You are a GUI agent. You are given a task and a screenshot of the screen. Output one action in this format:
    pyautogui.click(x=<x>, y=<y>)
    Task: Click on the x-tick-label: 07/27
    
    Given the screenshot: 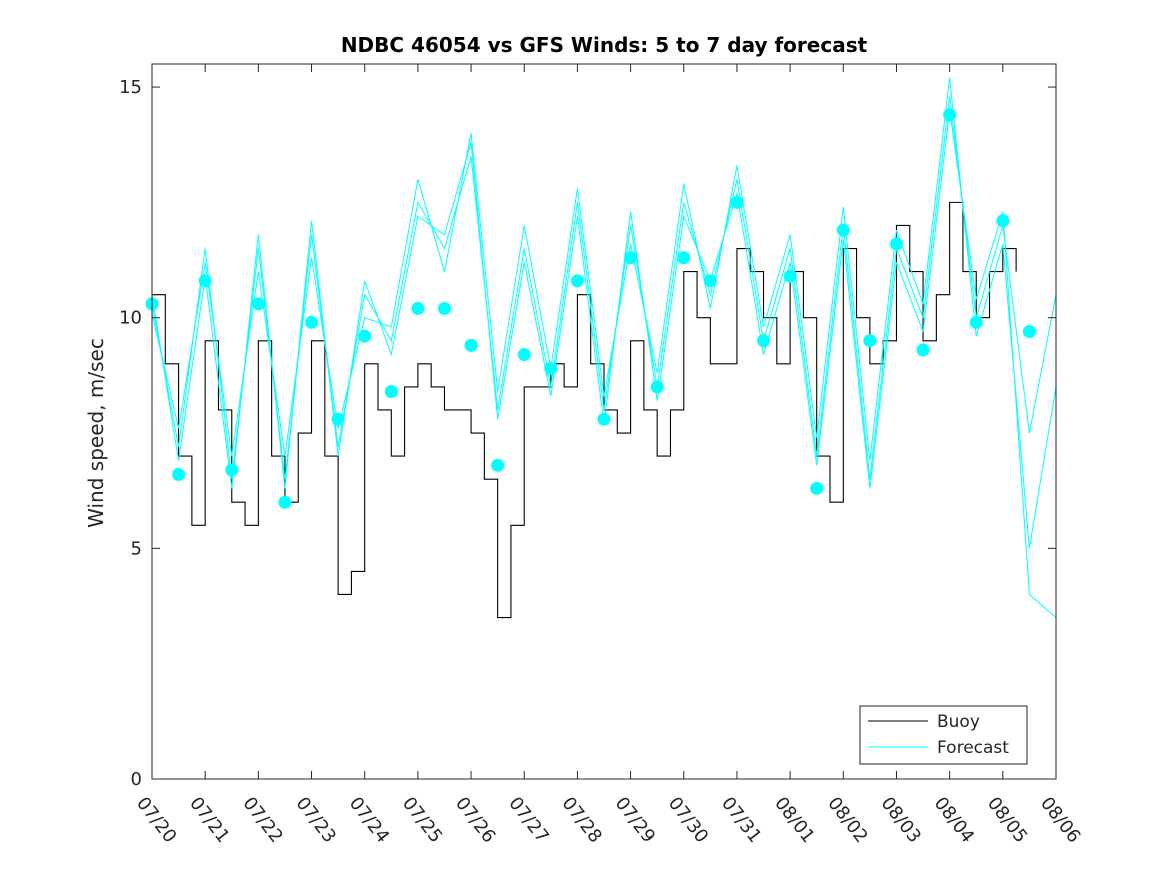 What is the action you would take?
    pyautogui.click(x=528, y=820)
    